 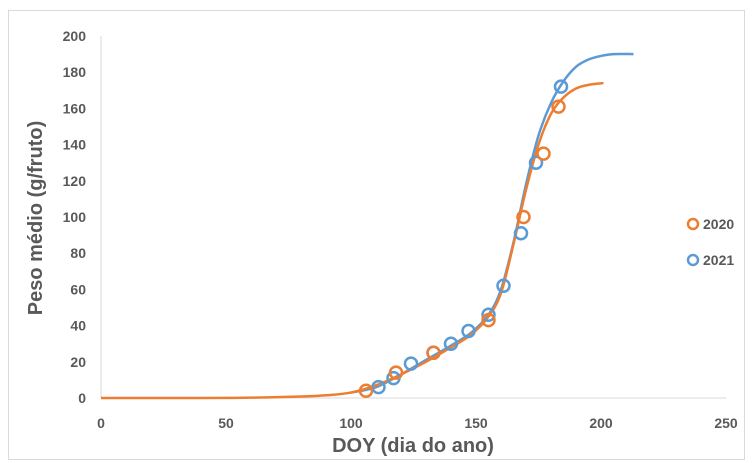 I want to click on legend: 2020 2021, so click(x=710, y=242).